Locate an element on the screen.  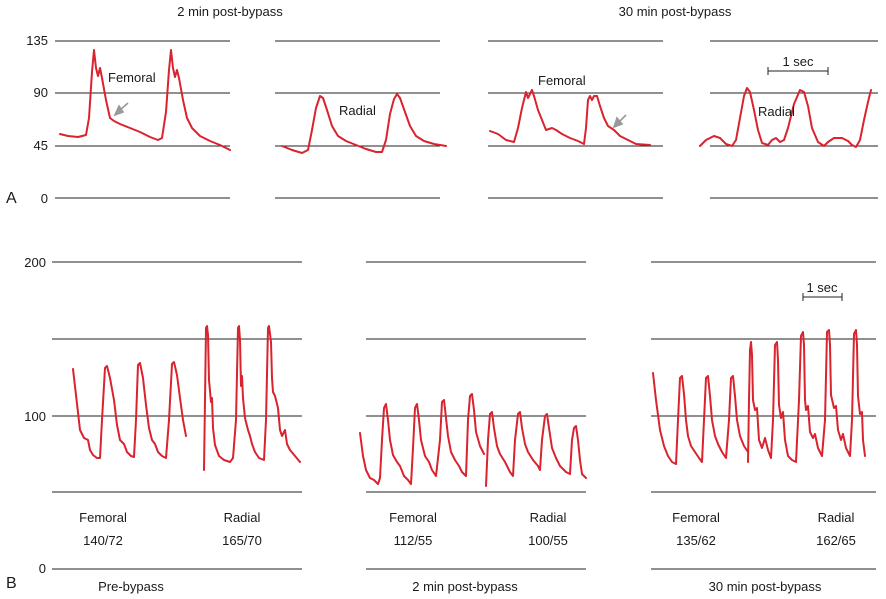
radial-value: 100/55 is located at coordinates (548, 540).